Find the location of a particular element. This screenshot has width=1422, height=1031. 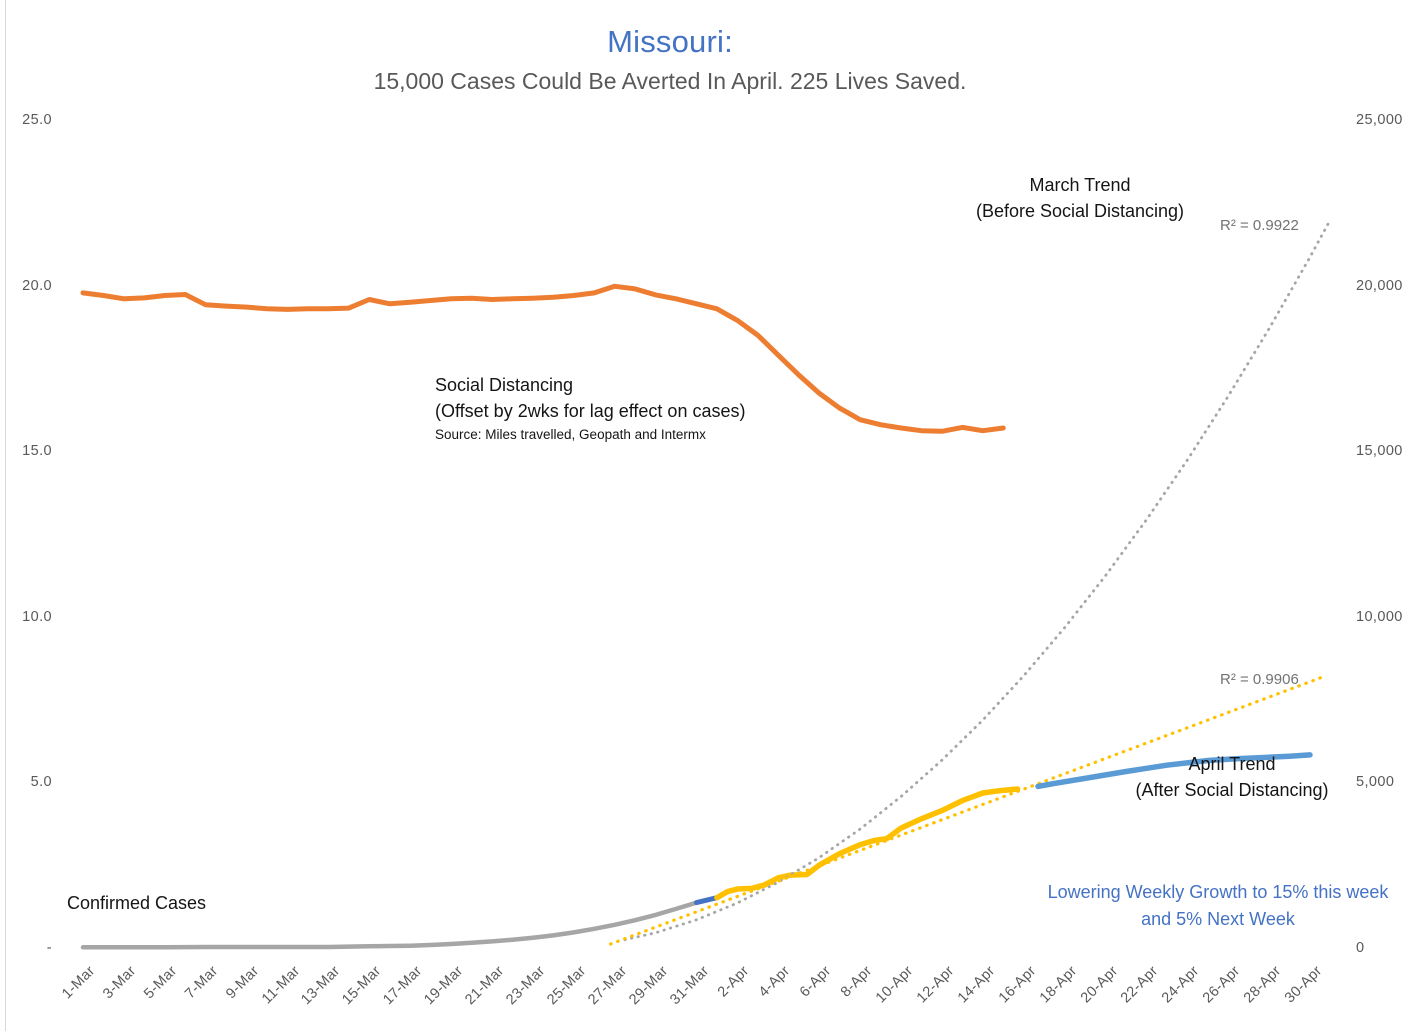

window-left-border is located at coordinates (5, 515).